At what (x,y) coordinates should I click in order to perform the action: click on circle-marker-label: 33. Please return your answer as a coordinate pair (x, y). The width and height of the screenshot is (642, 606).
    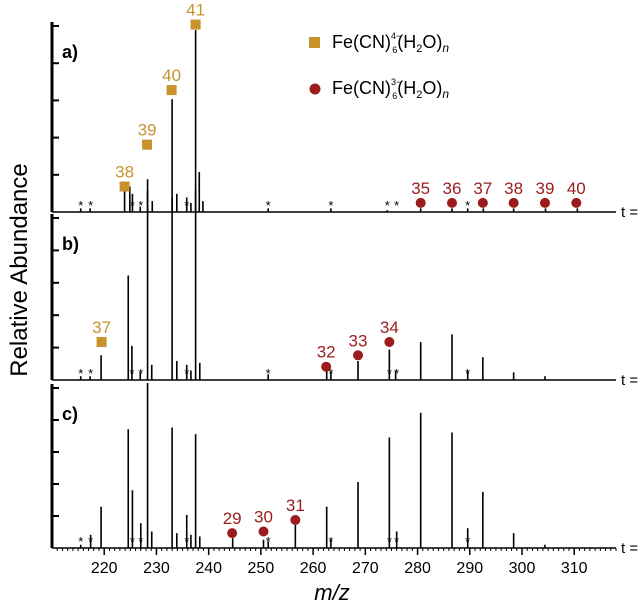
    Looking at the image, I should click on (358, 340).